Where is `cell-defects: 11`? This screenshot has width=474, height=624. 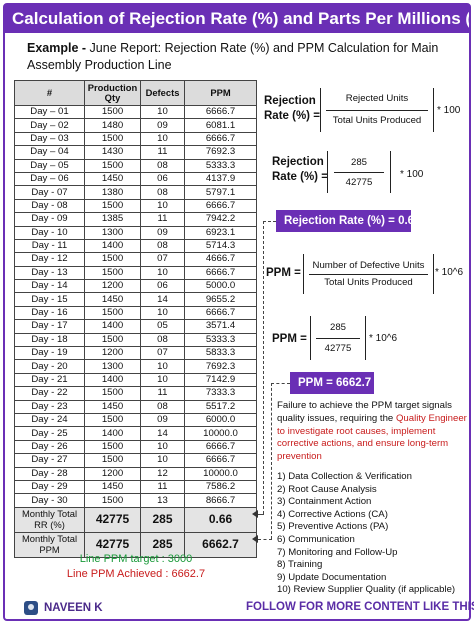 cell-defects: 11 is located at coordinates (162, 487).